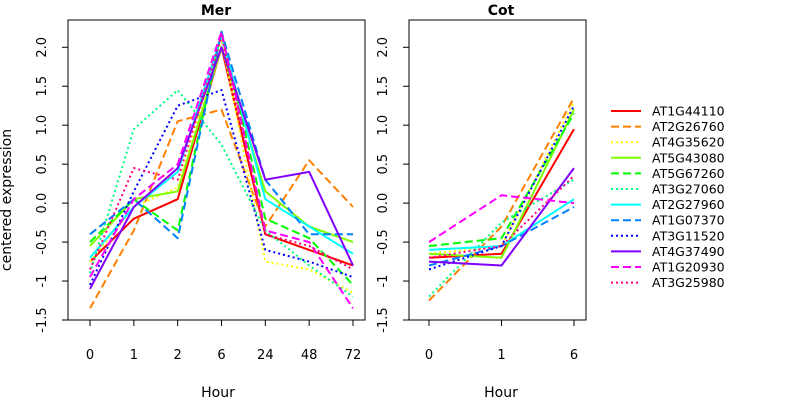 The height and width of the screenshot is (400, 800). Describe the element at coordinates (688, 267) in the screenshot. I see `legend-label: AT1G20930` at that location.